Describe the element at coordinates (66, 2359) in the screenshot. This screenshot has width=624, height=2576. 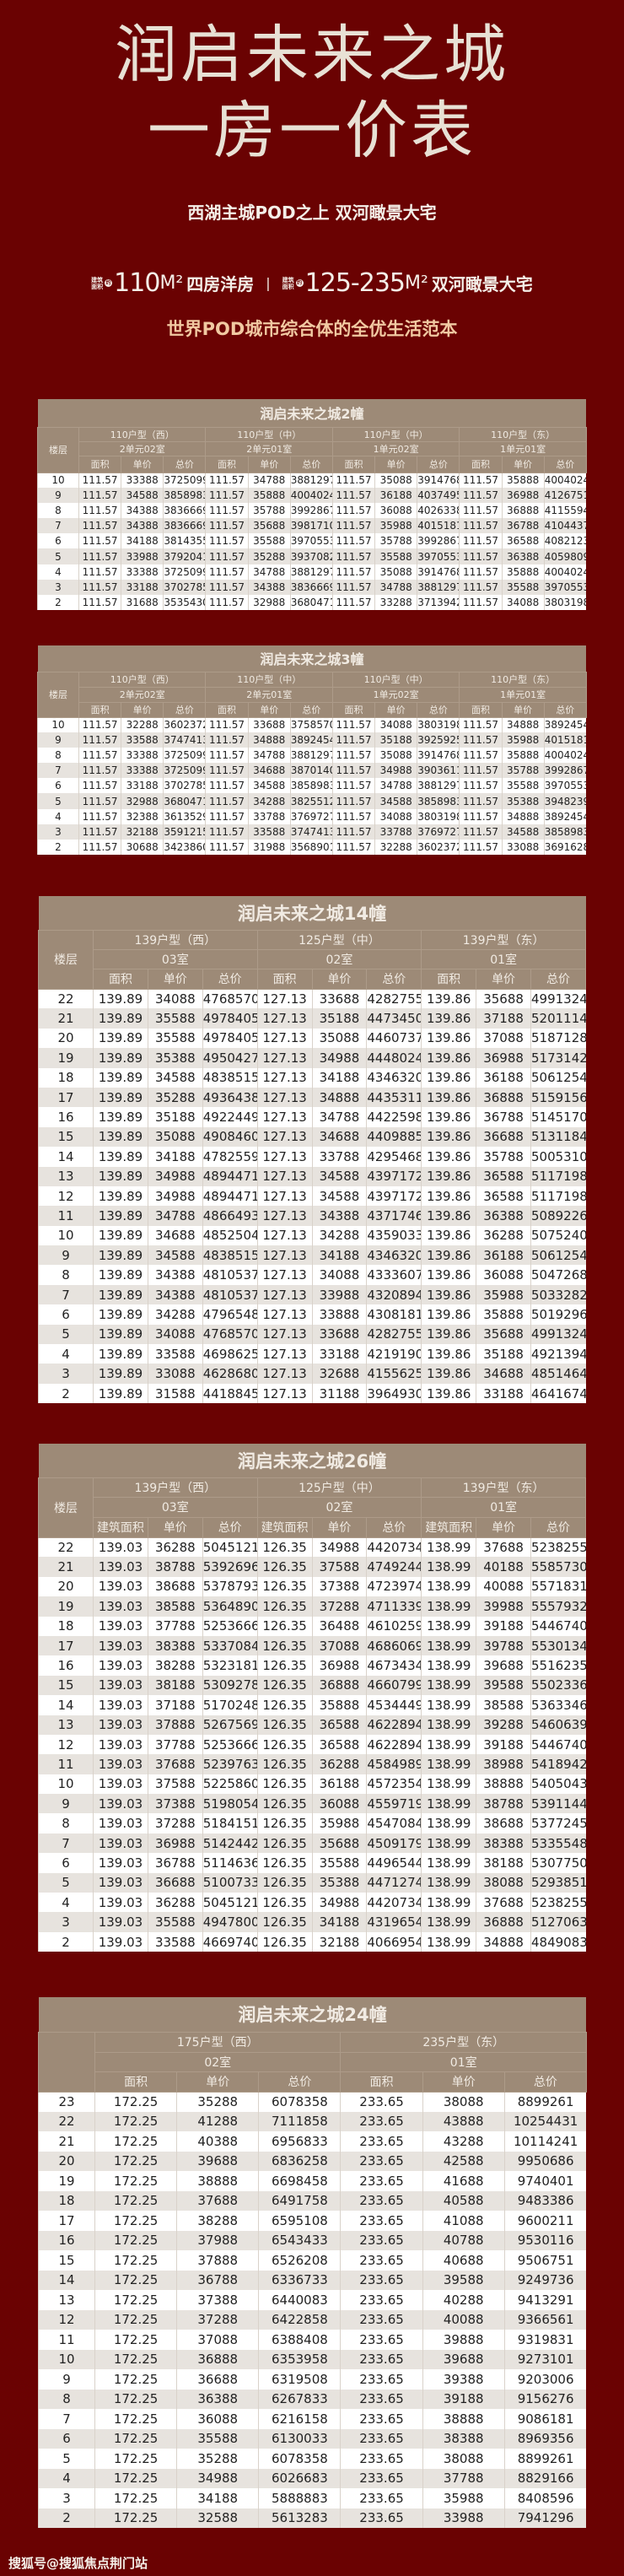
I see `floor-cell: 10` at that location.